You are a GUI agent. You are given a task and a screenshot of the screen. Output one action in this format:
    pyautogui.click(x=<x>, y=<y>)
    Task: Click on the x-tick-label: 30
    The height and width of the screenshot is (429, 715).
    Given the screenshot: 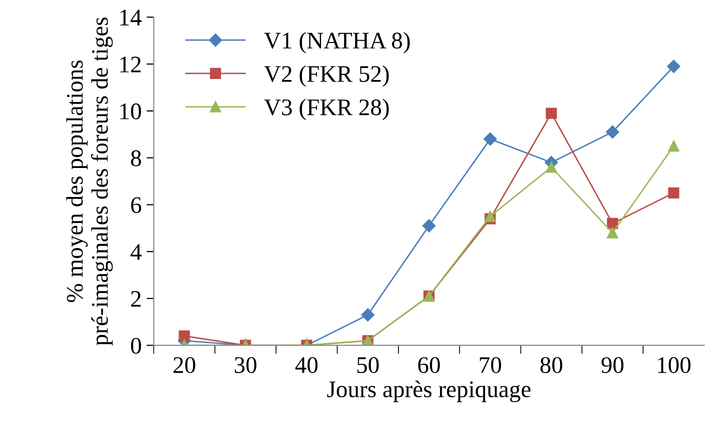 What is the action you would take?
    pyautogui.click(x=245, y=365)
    